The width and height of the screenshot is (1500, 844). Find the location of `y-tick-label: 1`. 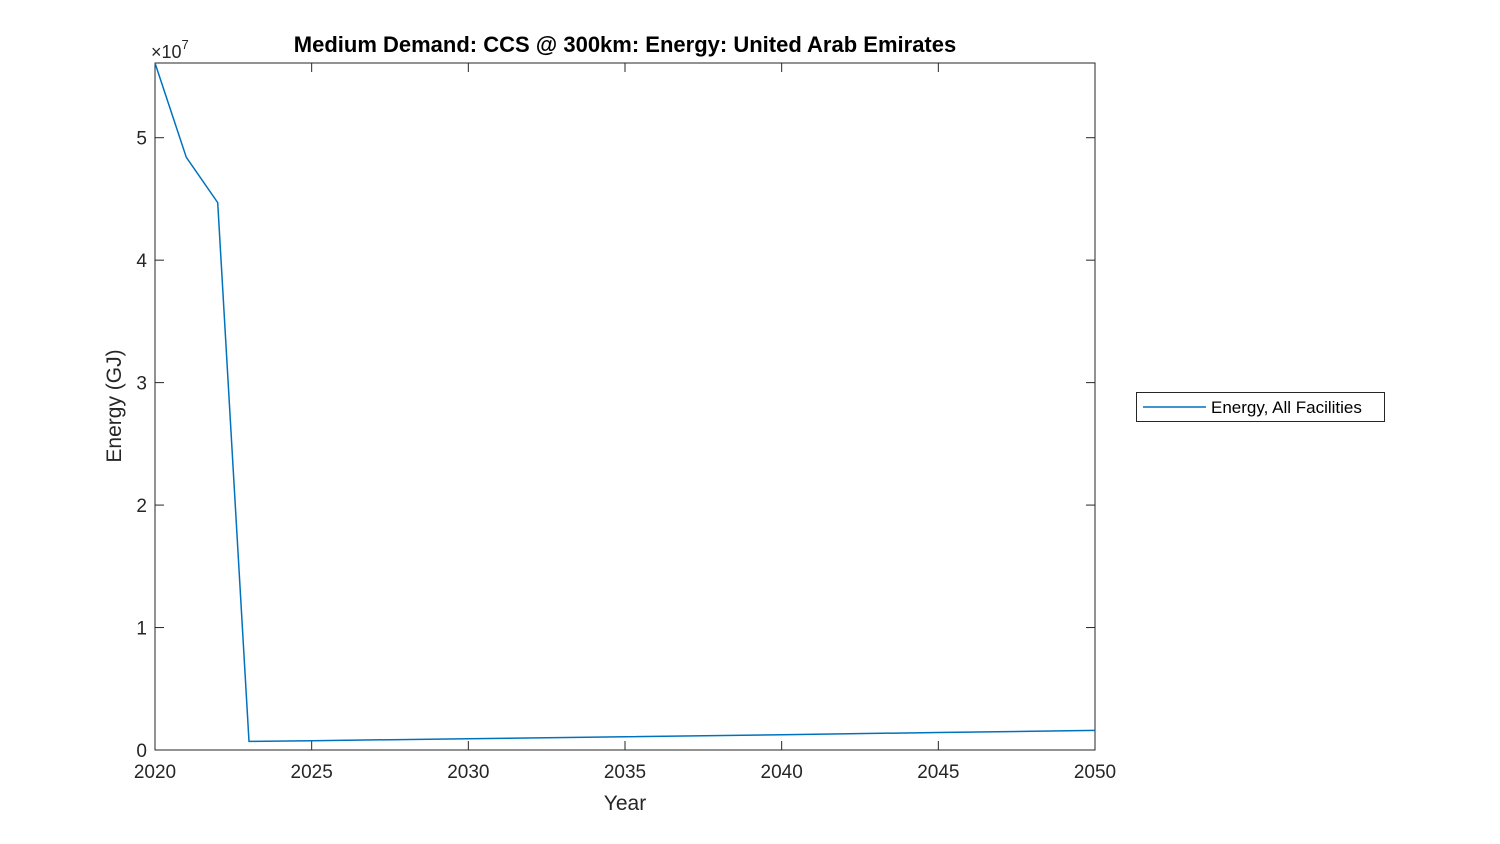

y-tick-label: 1 is located at coordinates (141, 629).